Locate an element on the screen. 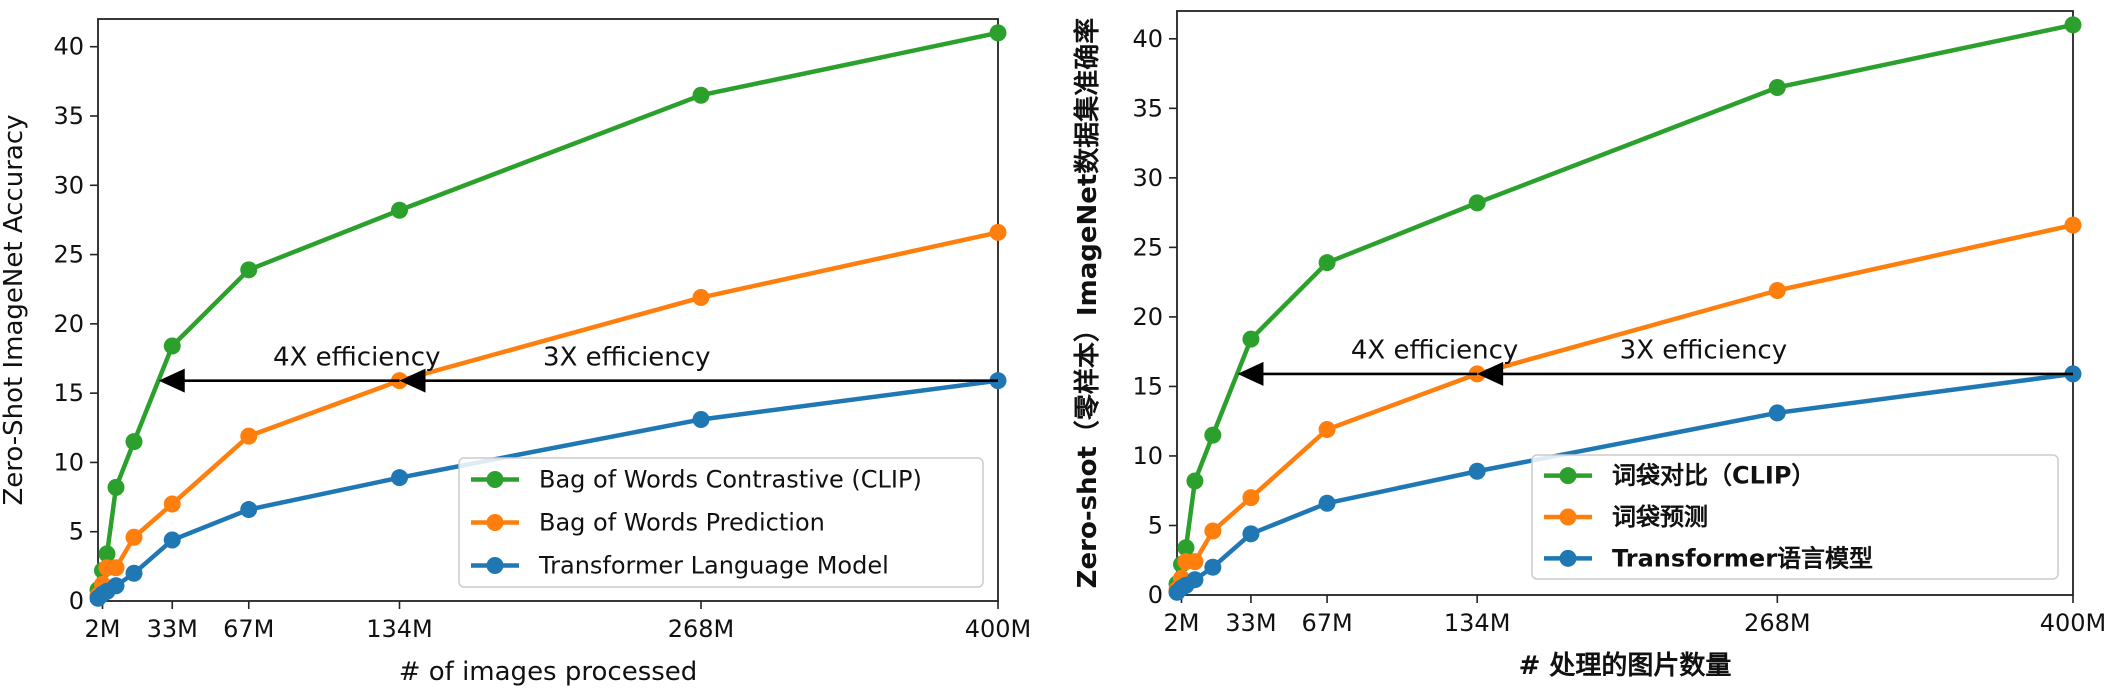 The image size is (2114, 693). legend-label: 词袋预测 is located at coordinates (1660, 517).